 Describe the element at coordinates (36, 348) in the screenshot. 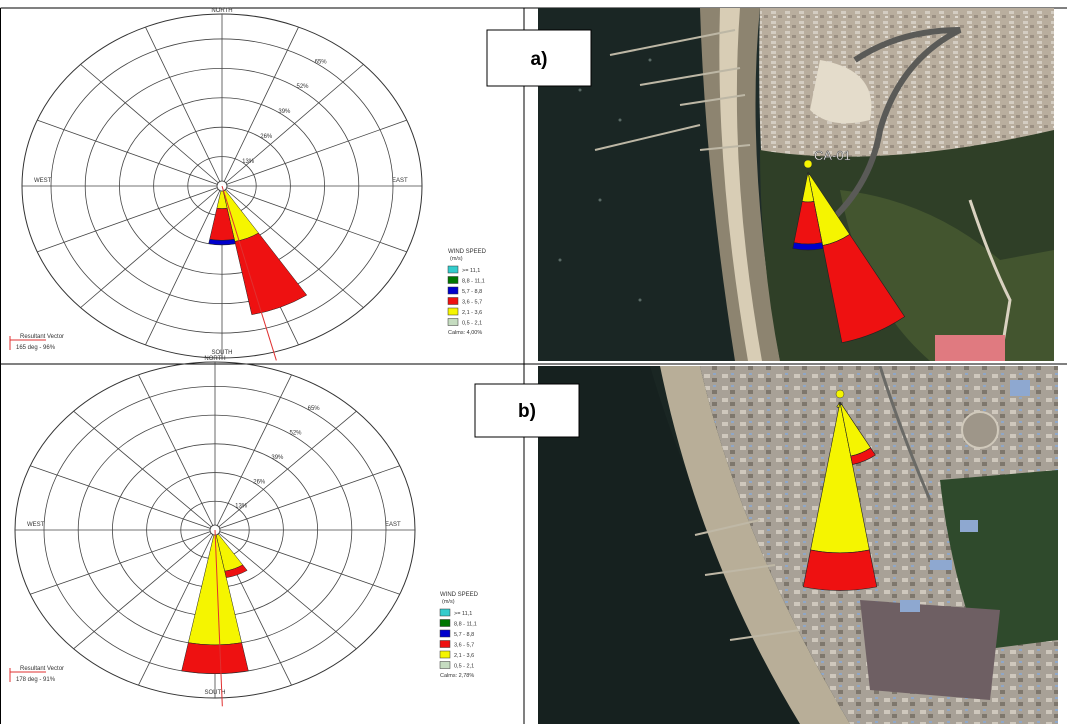

I see `resultant-vector-value: 165 deg - 96%` at that location.